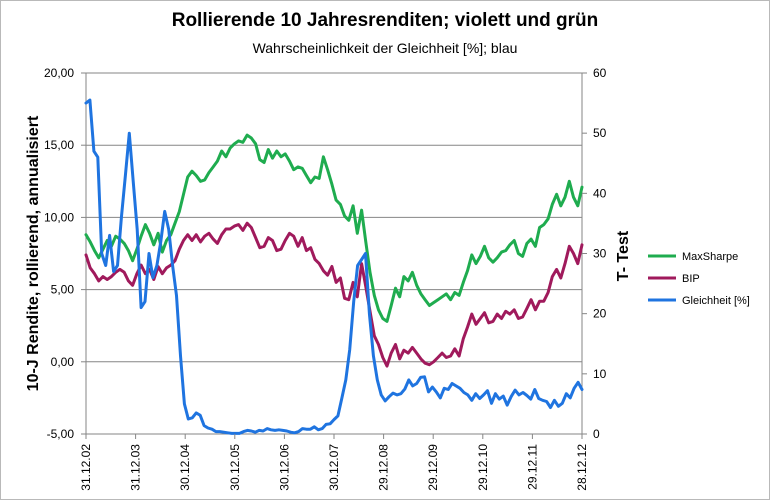 This screenshot has height=500, width=770. I want to click on y-tick-label: -5,00, so click(61, 434).